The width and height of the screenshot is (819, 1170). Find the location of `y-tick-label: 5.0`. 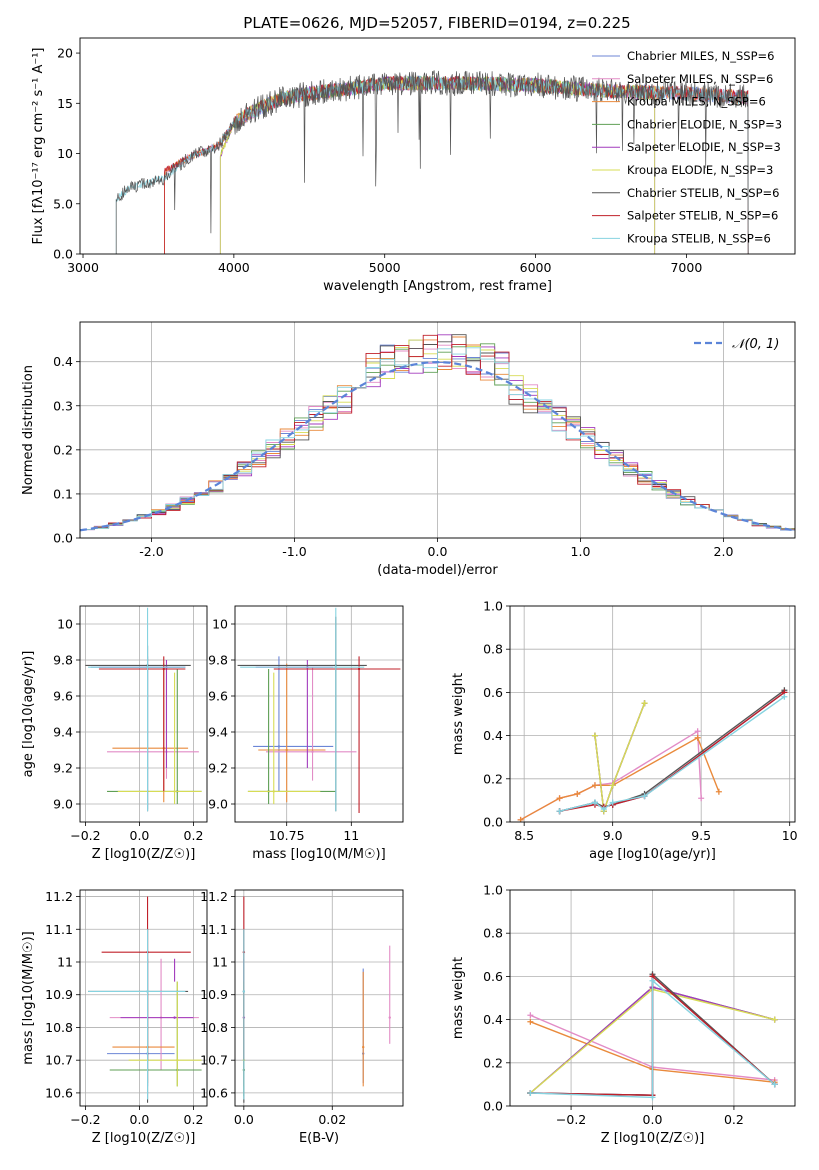

y-tick-label: 5.0 is located at coordinates (63, 203).